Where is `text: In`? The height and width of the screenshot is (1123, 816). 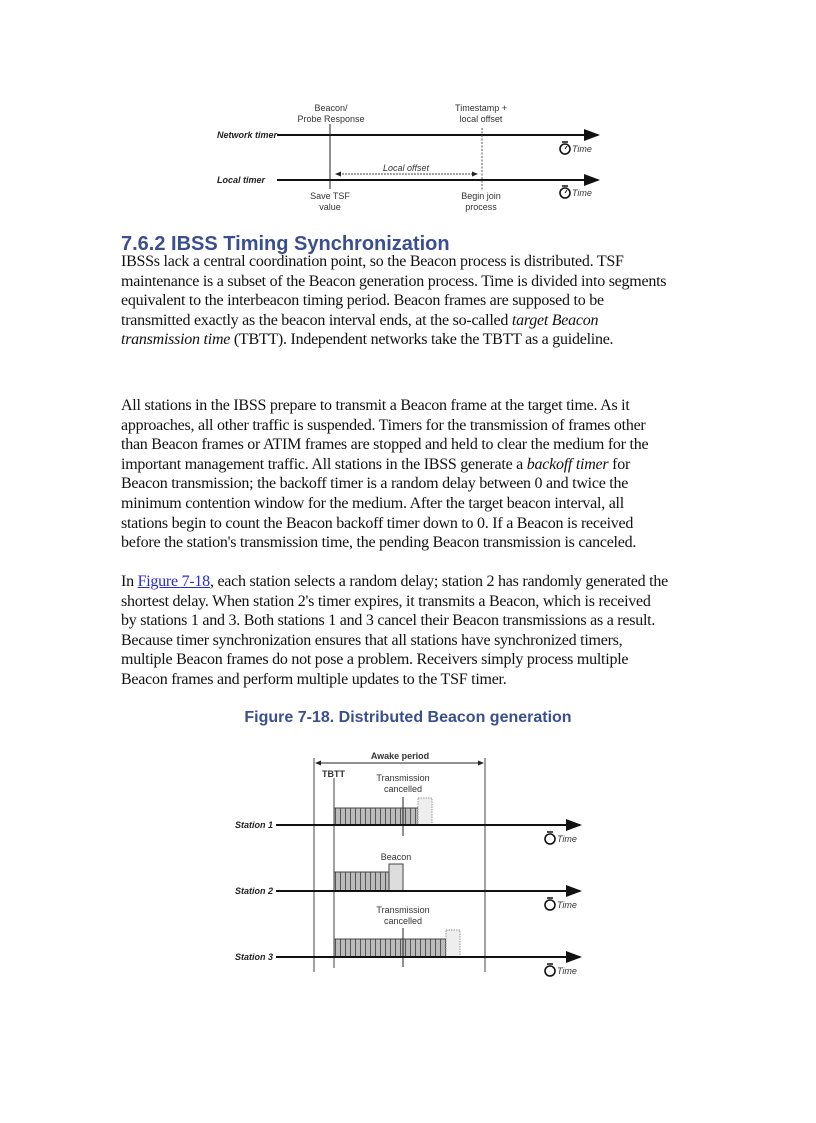
text: In is located at coordinates (129, 581).